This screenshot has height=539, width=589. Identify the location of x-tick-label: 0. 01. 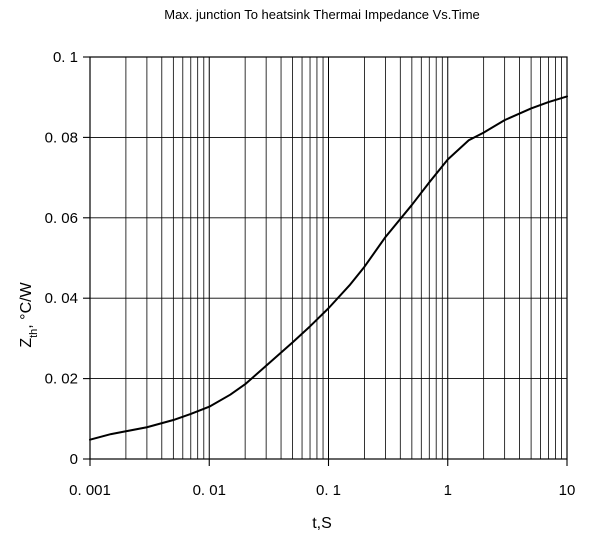
(209, 490).